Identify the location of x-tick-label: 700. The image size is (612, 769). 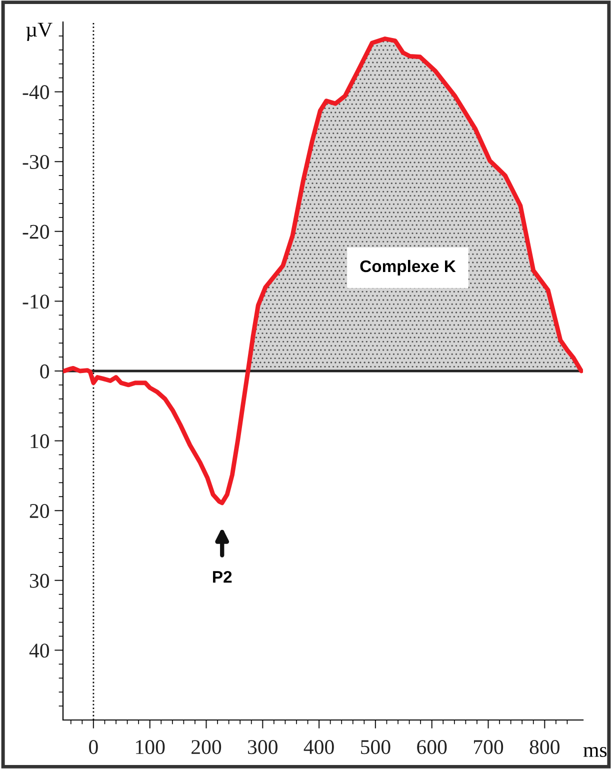
(489, 747).